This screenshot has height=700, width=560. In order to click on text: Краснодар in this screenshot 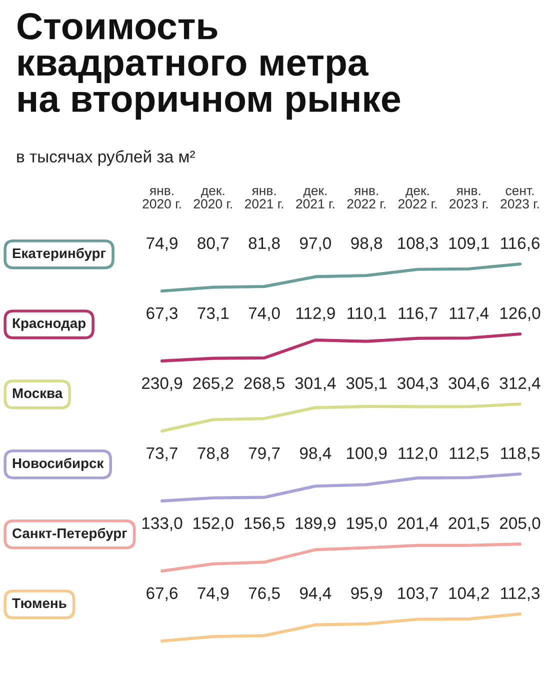, I will do `click(49, 324)`.